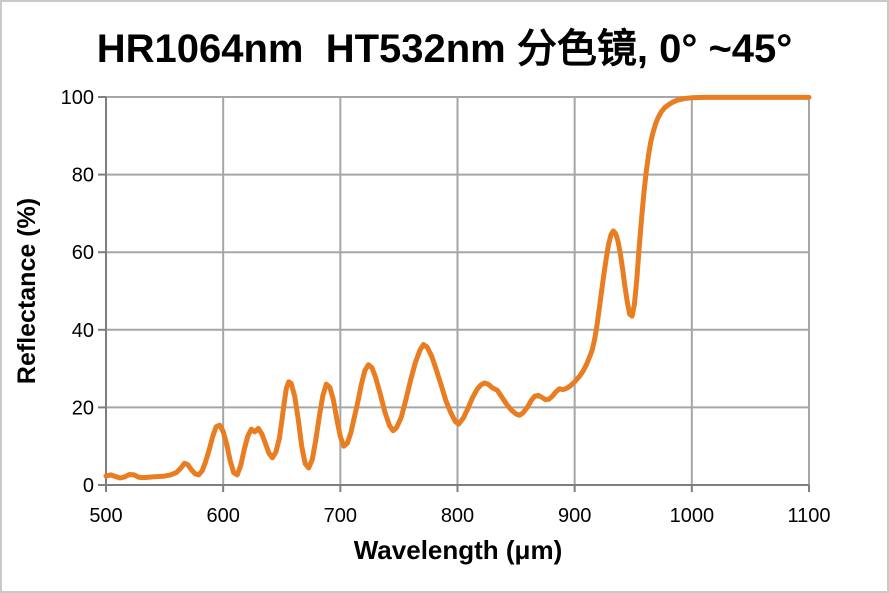  Describe the element at coordinates (83, 408) in the screenshot. I see `y-tick-label: 20` at that location.